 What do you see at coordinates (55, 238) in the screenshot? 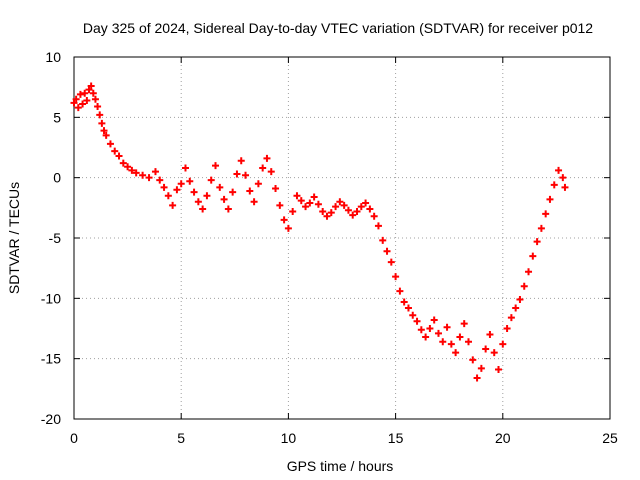
I see `y-tick-label: -5` at bounding box center [55, 238].